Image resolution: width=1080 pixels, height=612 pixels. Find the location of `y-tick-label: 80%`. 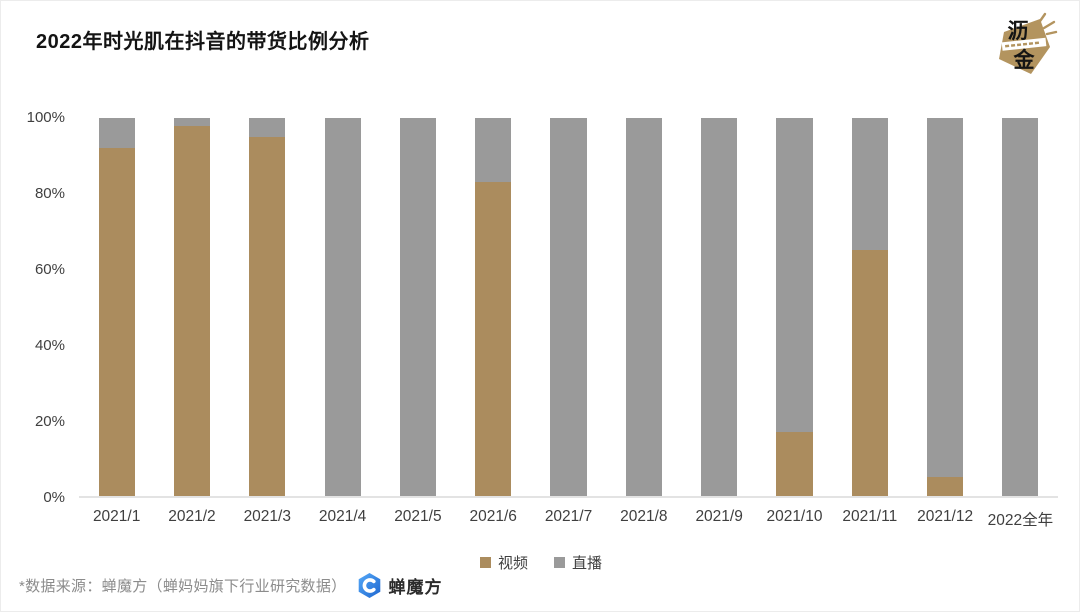

y-tick-label: 80% is located at coordinates (49, 193).